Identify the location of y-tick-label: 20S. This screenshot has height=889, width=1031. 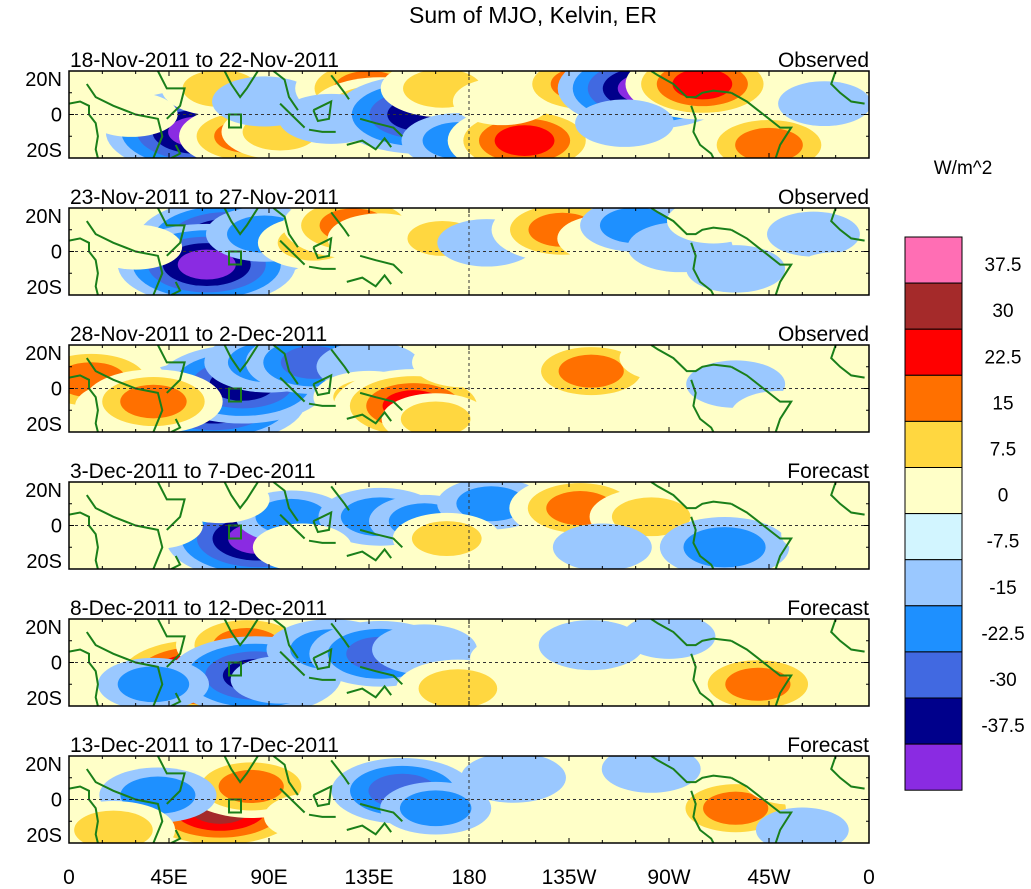
(44, 836).